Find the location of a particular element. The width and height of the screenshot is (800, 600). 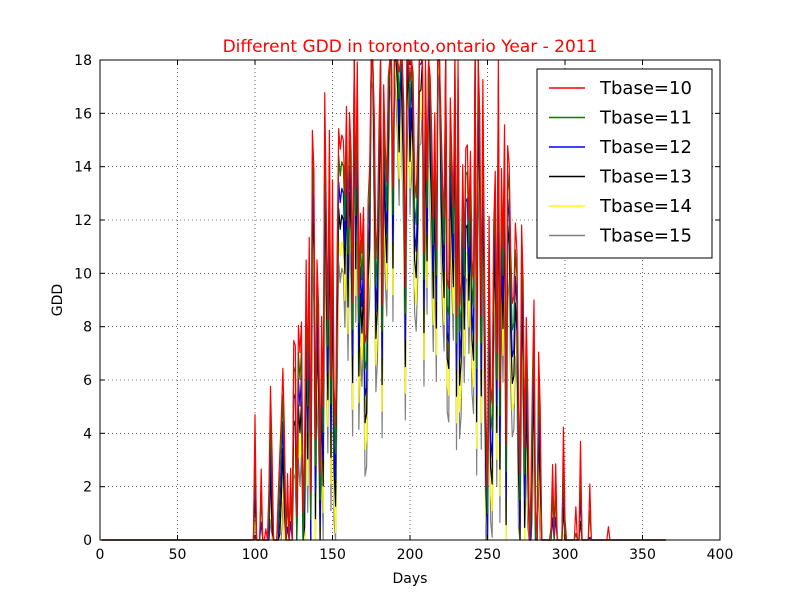

legend-box is located at coordinates (624, 163).